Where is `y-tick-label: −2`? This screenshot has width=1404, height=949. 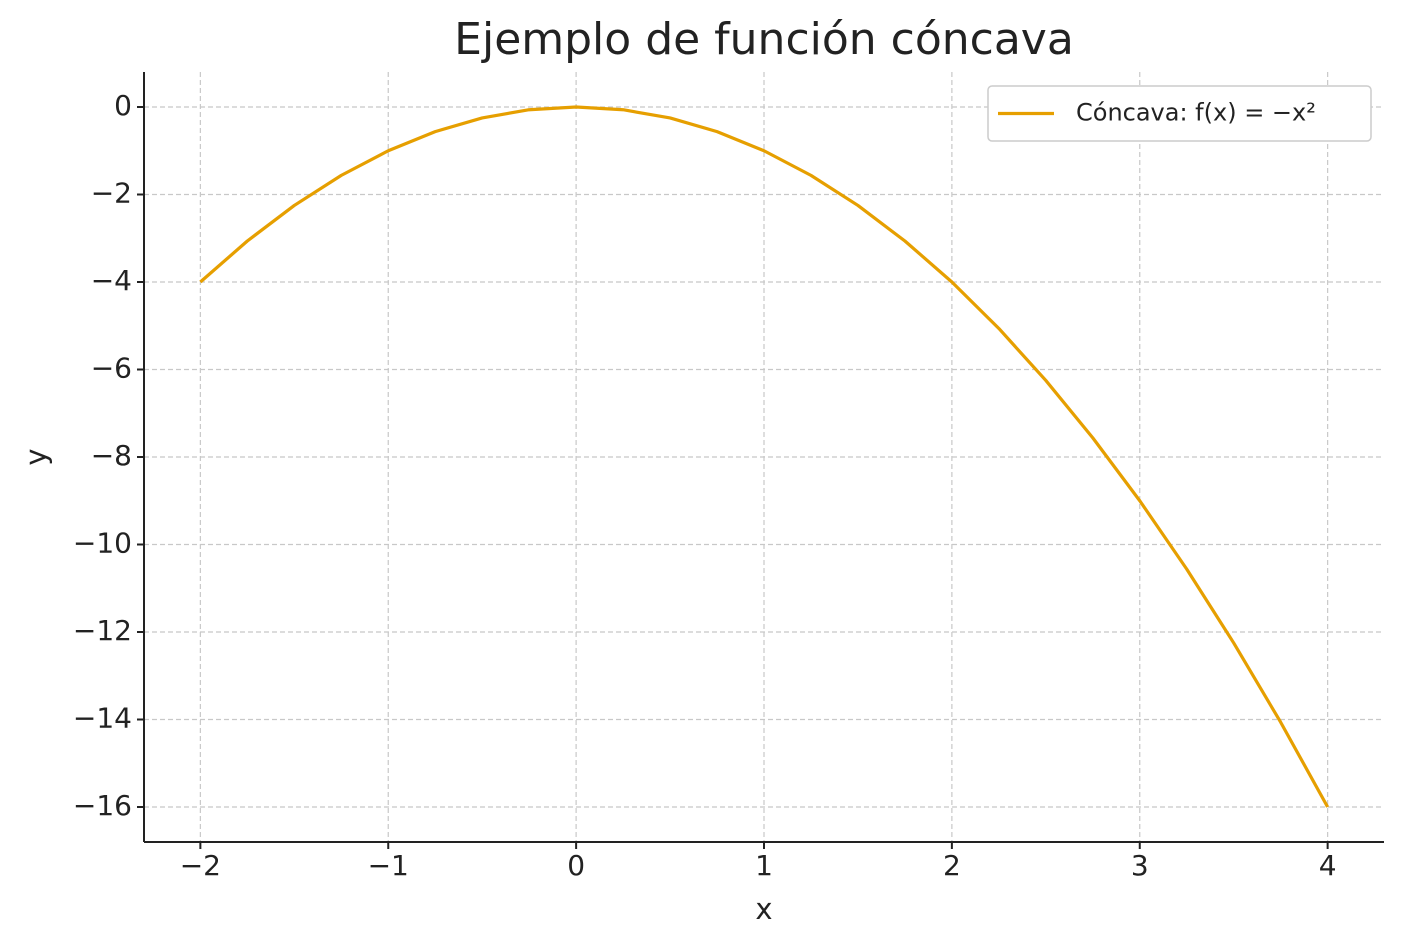
y-tick-label: −2 is located at coordinates (111, 193).